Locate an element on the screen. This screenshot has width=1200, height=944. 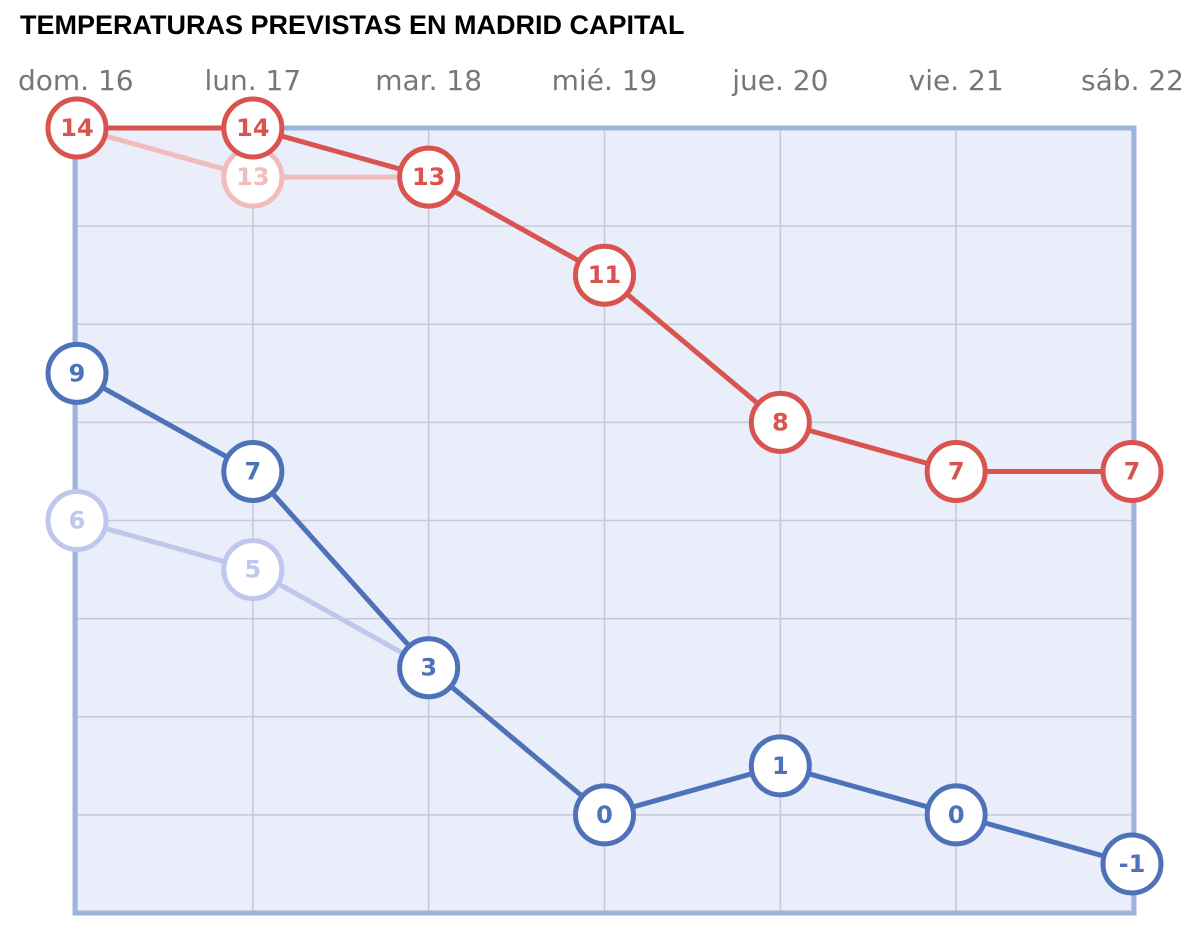
data-label: 11 is located at coordinates (604, 275).